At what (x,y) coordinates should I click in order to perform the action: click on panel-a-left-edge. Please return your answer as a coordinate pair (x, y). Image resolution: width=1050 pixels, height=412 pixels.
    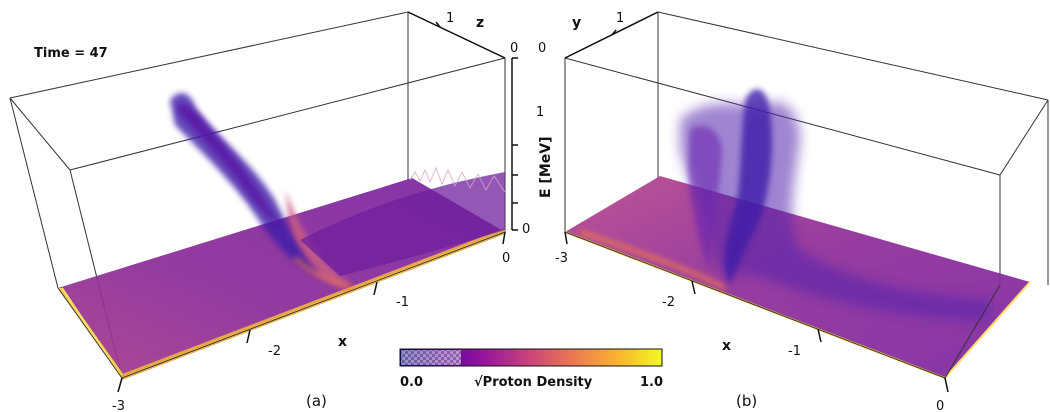
    Looking at the image, I should click on (92, 333).